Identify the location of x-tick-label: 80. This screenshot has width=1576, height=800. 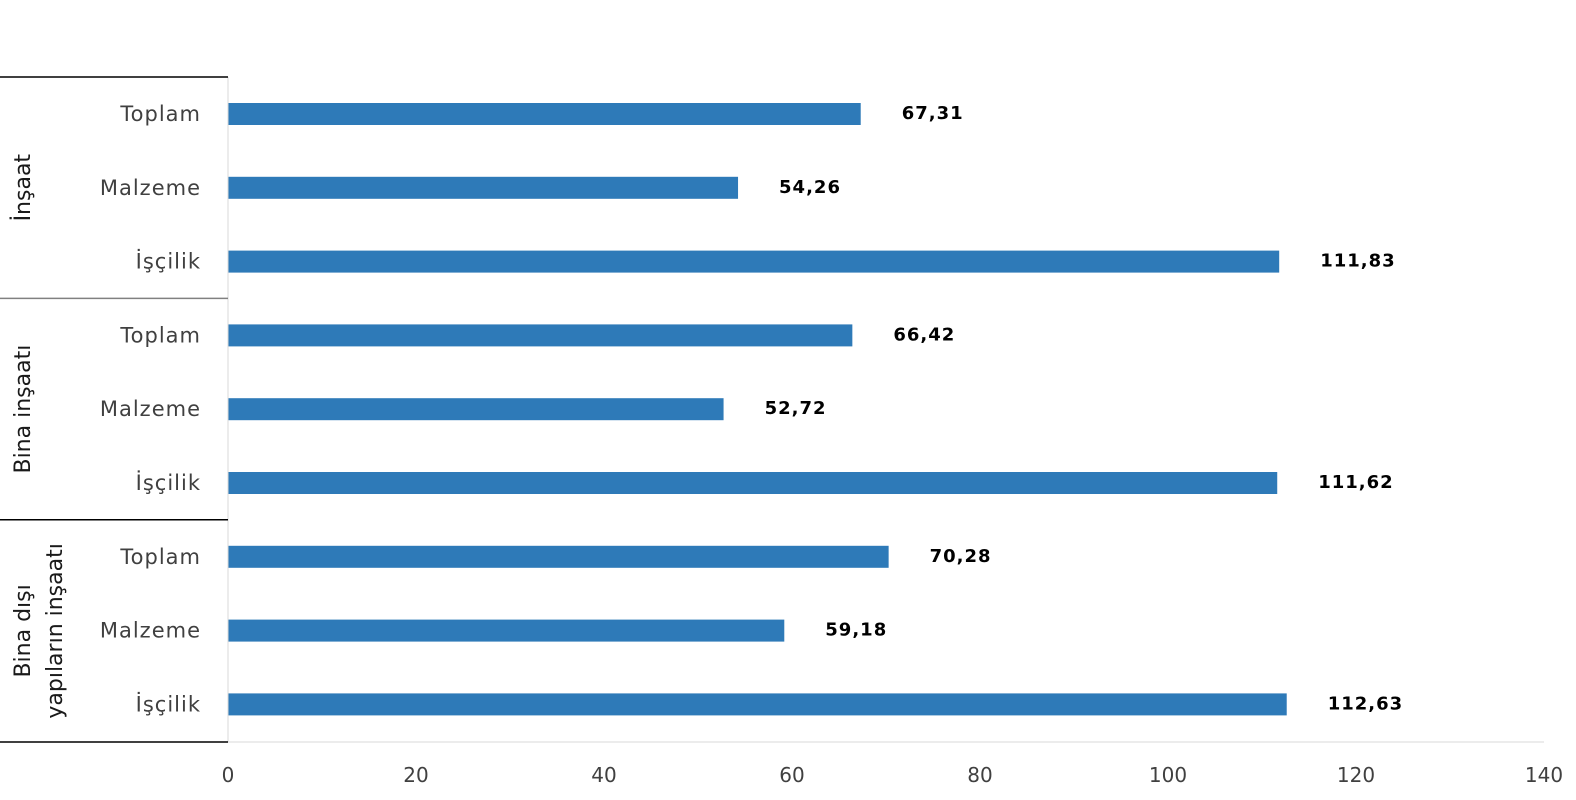
(979, 775).